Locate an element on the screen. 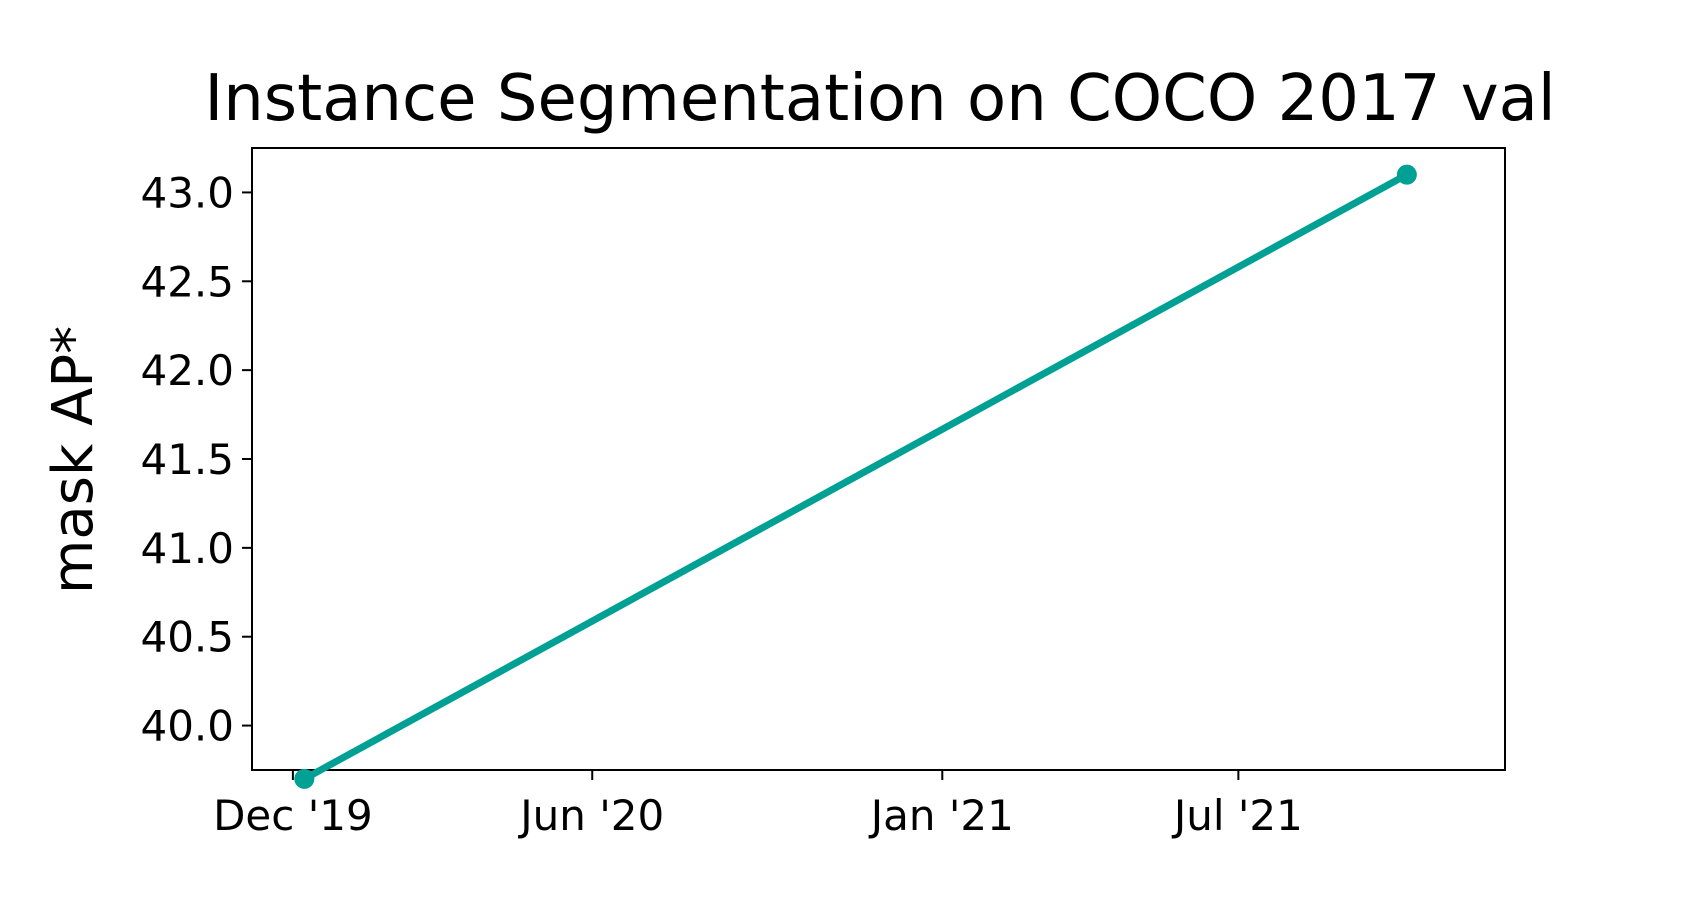  y-tick-label: 41.5 is located at coordinates (187, 459).